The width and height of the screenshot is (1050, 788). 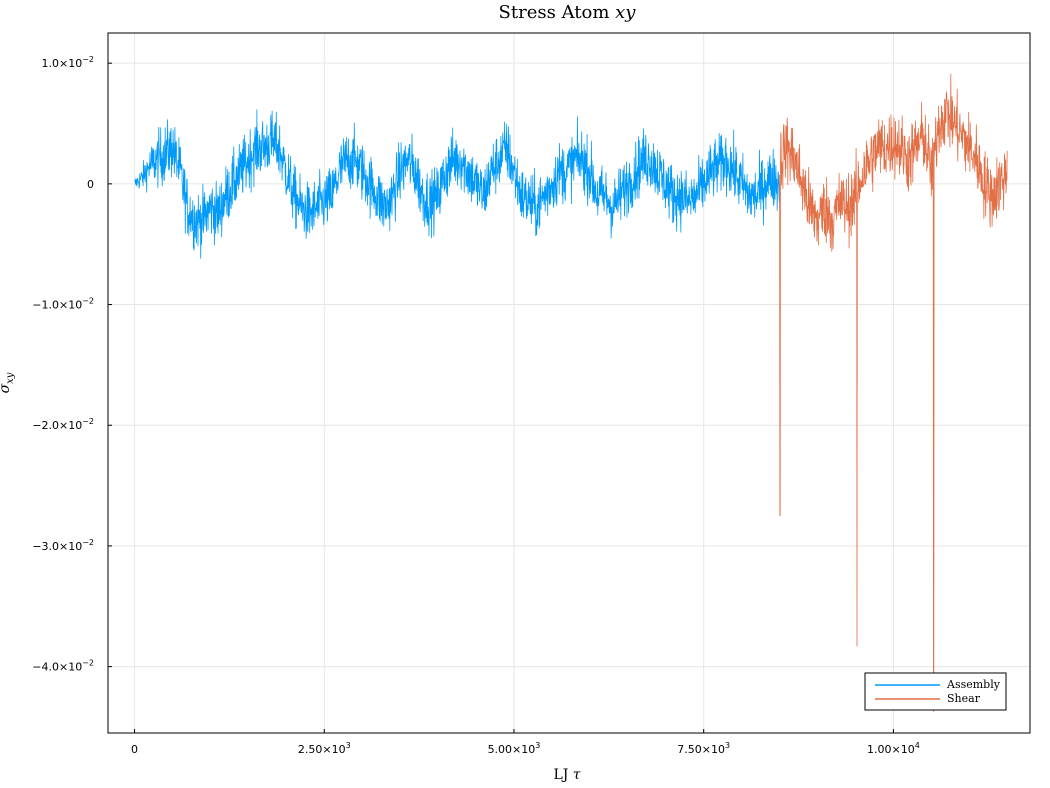 What do you see at coordinates (63, 666) in the screenshot?
I see `y-tick-label: −4.0×10⁻²` at bounding box center [63, 666].